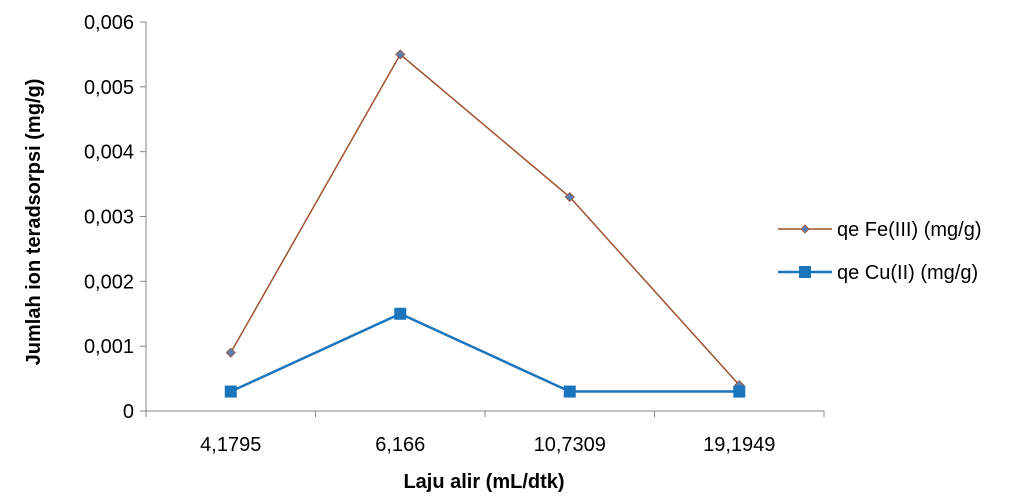 The height and width of the screenshot is (496, 1030). I want to click on y-axis-title: Jumlah ion teradsorpsi (mg/g), so click(34, 222).